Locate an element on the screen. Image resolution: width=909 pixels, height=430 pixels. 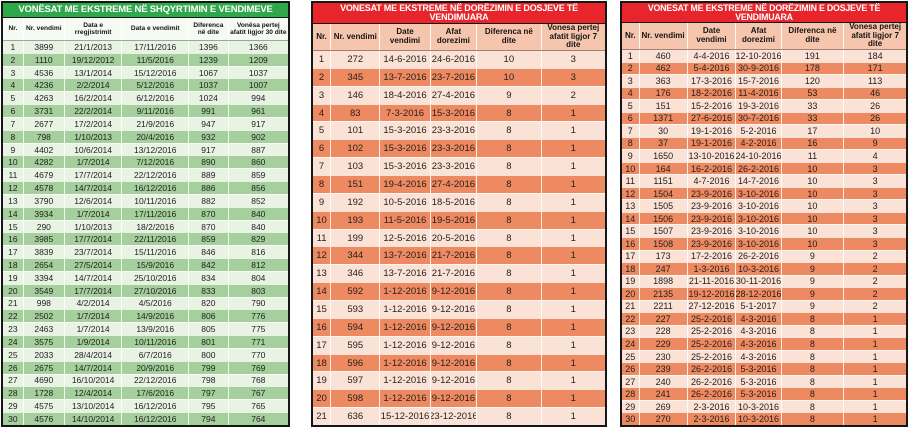
cell: 3934 is located at coordinates (44, 213).